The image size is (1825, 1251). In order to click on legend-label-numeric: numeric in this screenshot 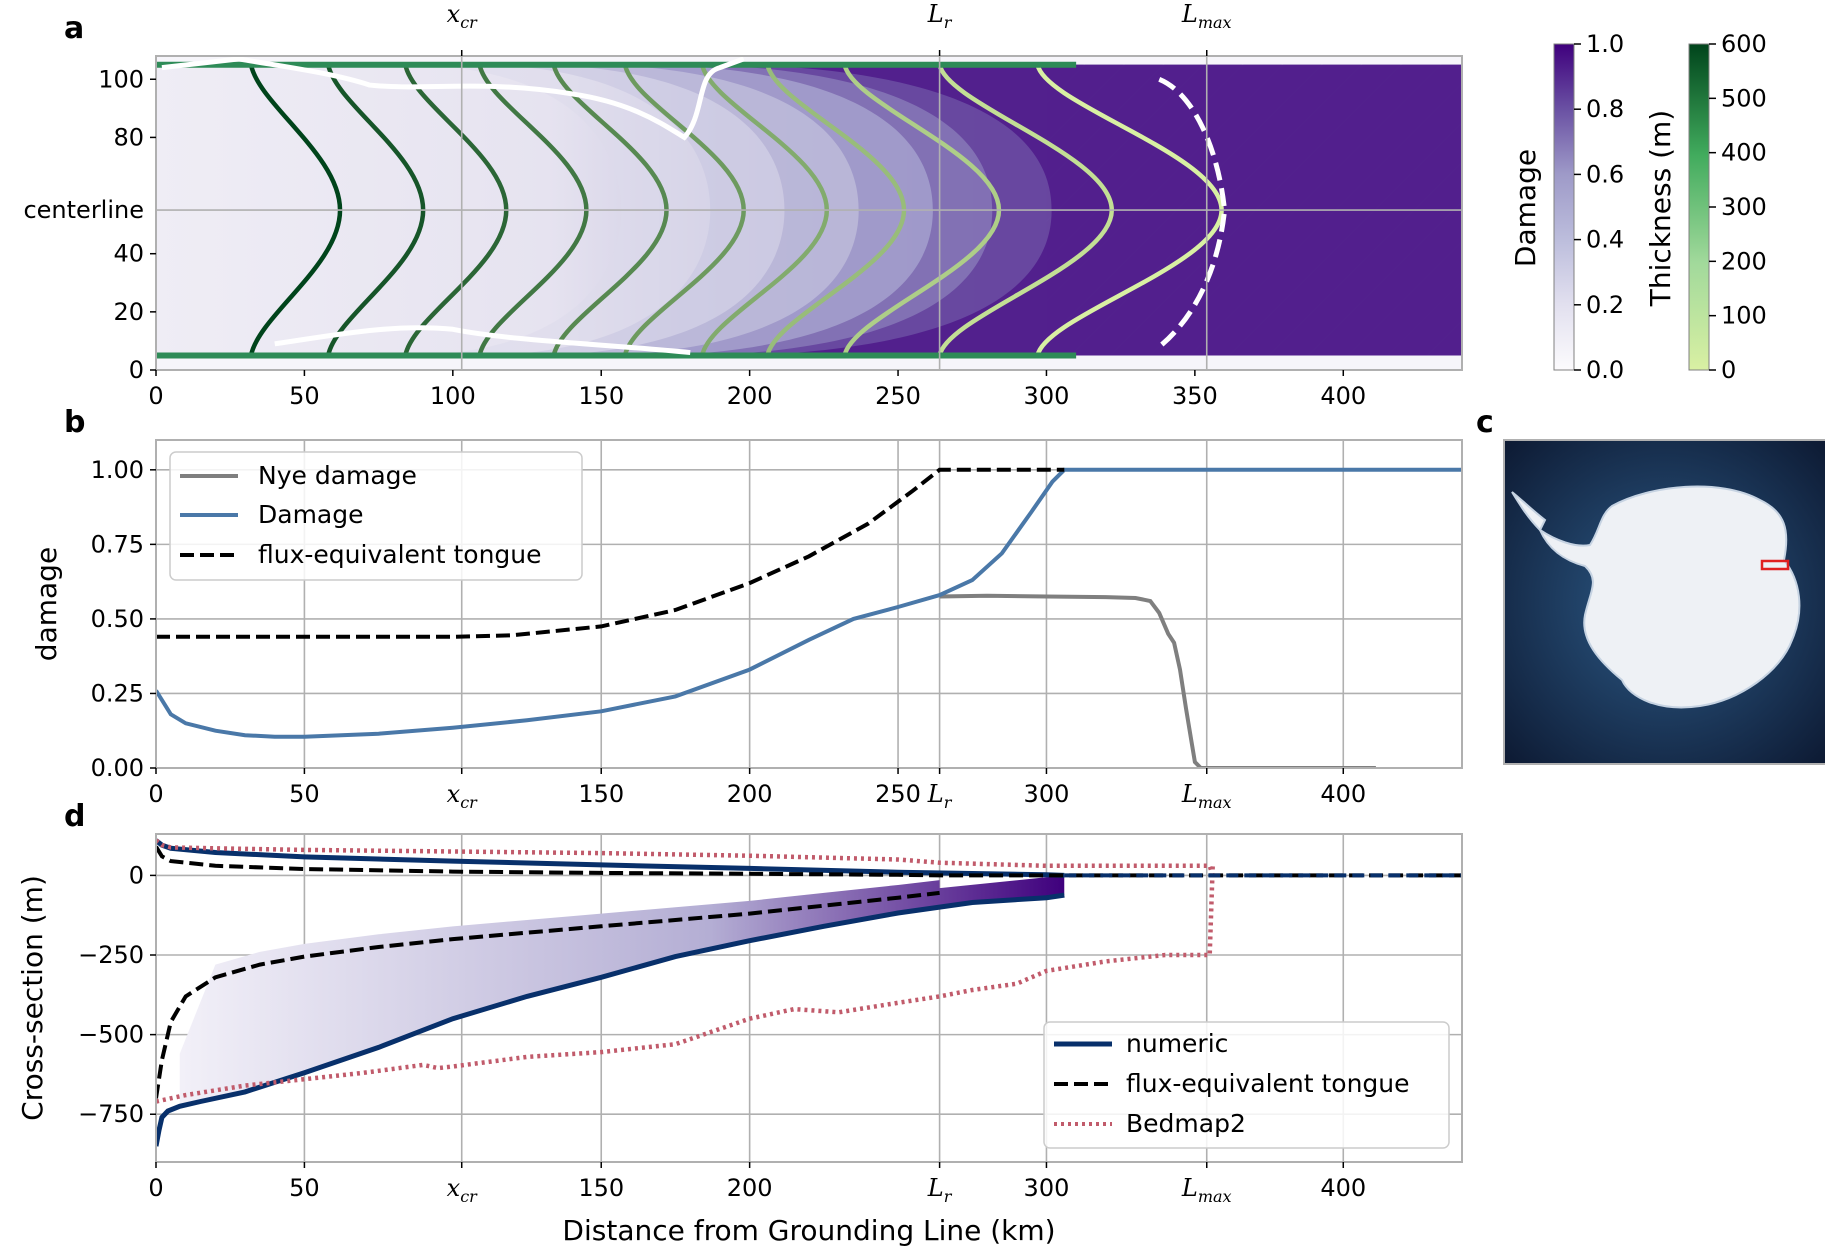, I will do `click(1177, 1043)`.